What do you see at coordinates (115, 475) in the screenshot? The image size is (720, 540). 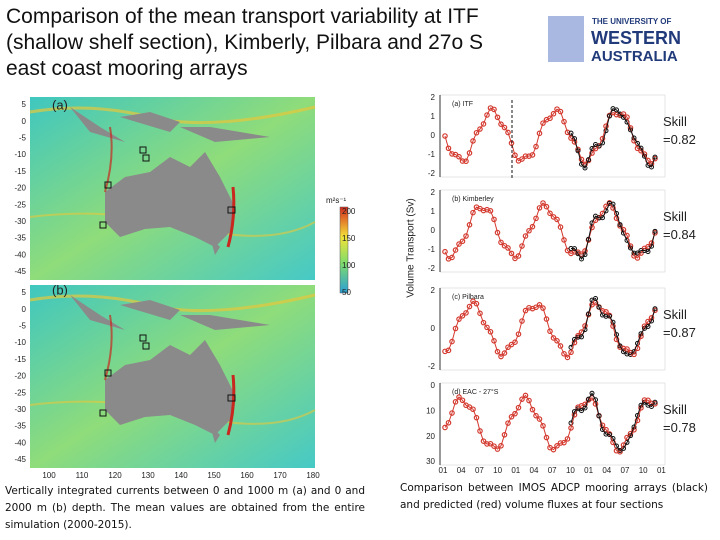 I see `map-lon-tick: 120` at bounding box center [115, 475].